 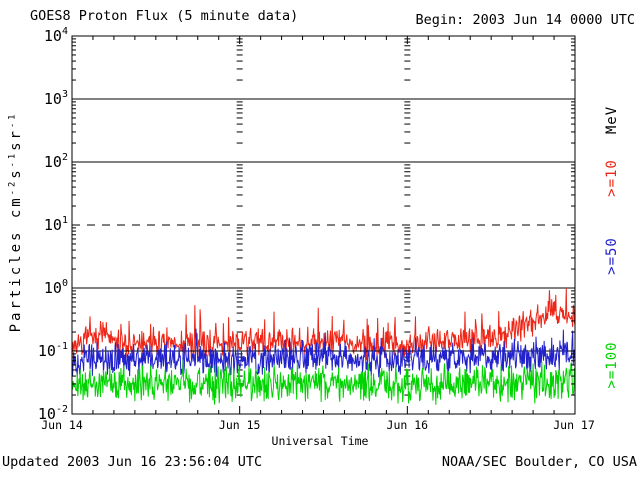 I want to click on y-tick-label: 10⁻², so click(x=53, y=413).